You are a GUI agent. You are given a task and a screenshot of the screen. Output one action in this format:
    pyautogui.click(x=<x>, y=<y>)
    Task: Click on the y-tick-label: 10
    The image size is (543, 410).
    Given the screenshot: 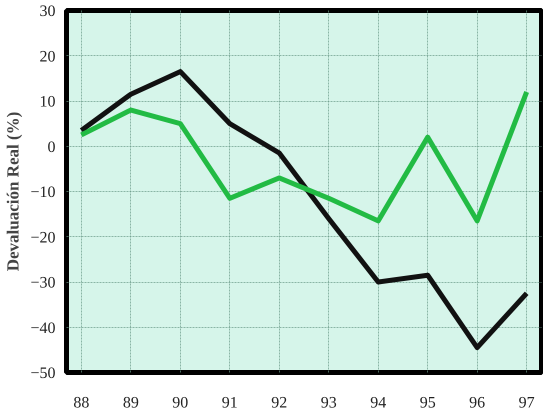 What is the action you would take?
    pyautogui.click(x=48, y=102)
    